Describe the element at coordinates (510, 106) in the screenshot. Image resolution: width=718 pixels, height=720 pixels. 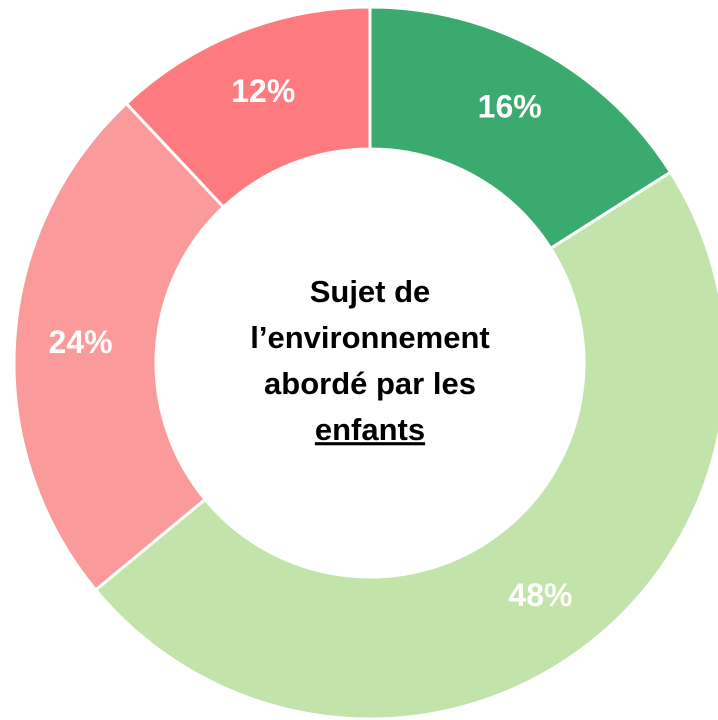
I see `data-label: 16%` at that location.